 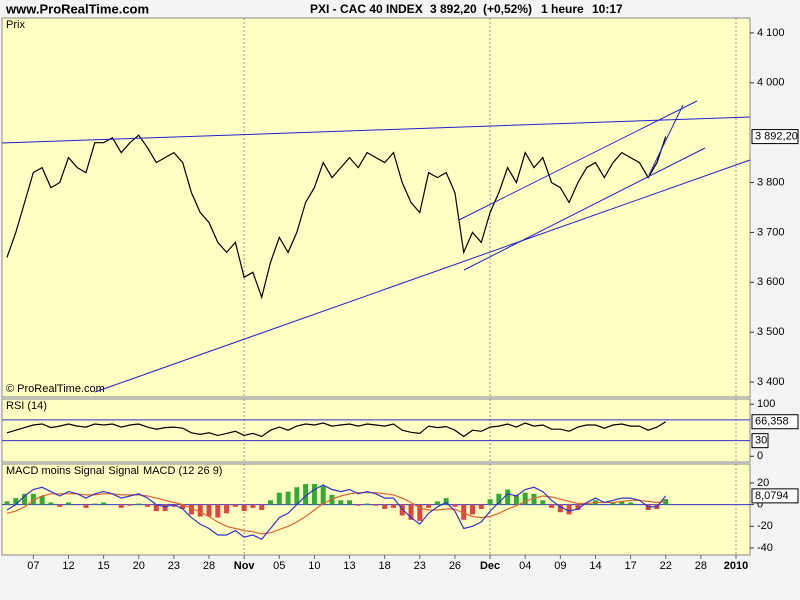 What do you see at coordinates (666, 566) in the screenshot?
I see `x-tick-label: 22` at bounding box center [666, 566].